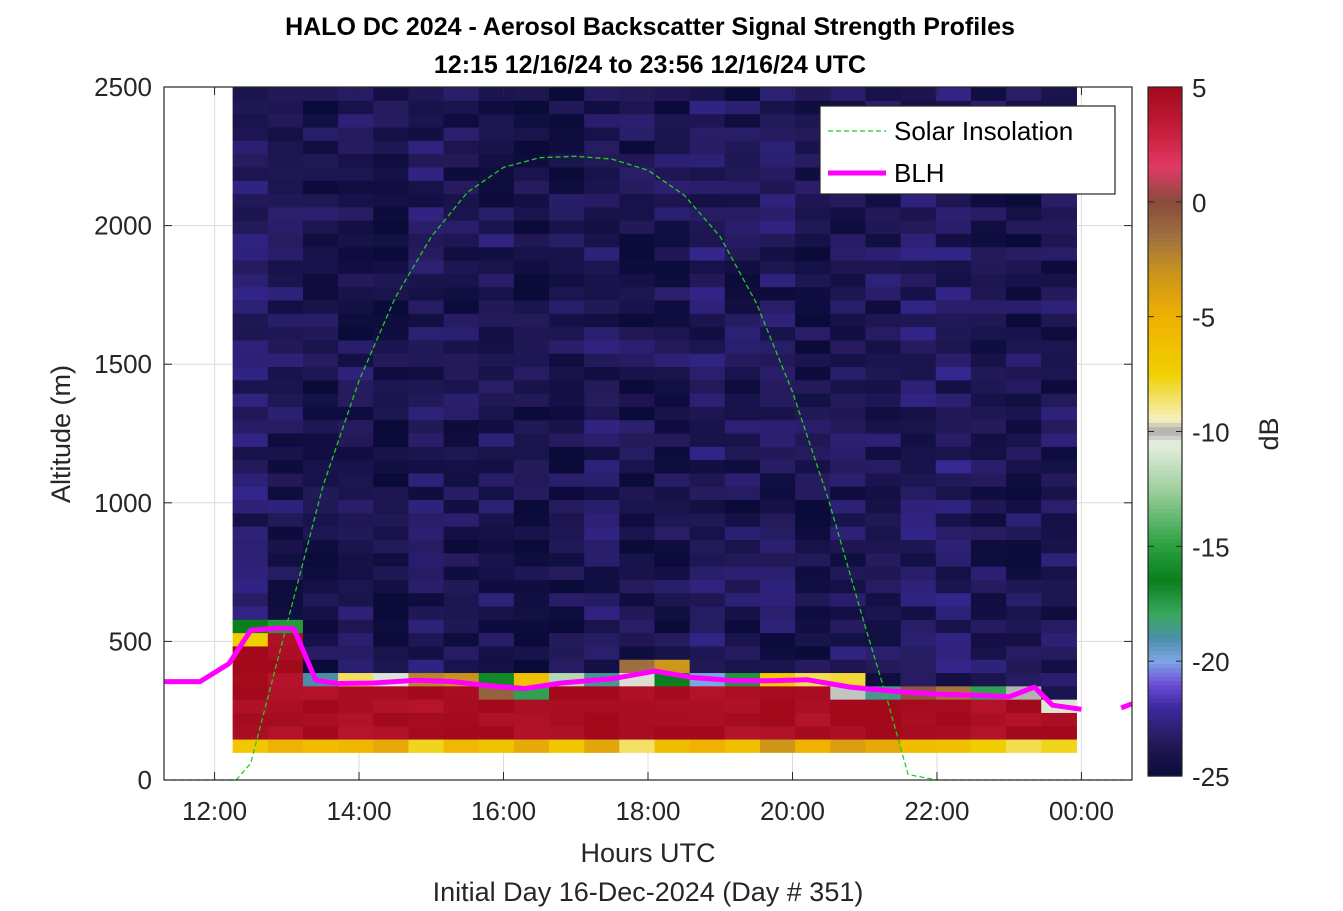  What do you see at coordinates (1211, 547) in the screenshot?
I see `colorbar-tick-label: -15` at bounding box center [1211, 547].